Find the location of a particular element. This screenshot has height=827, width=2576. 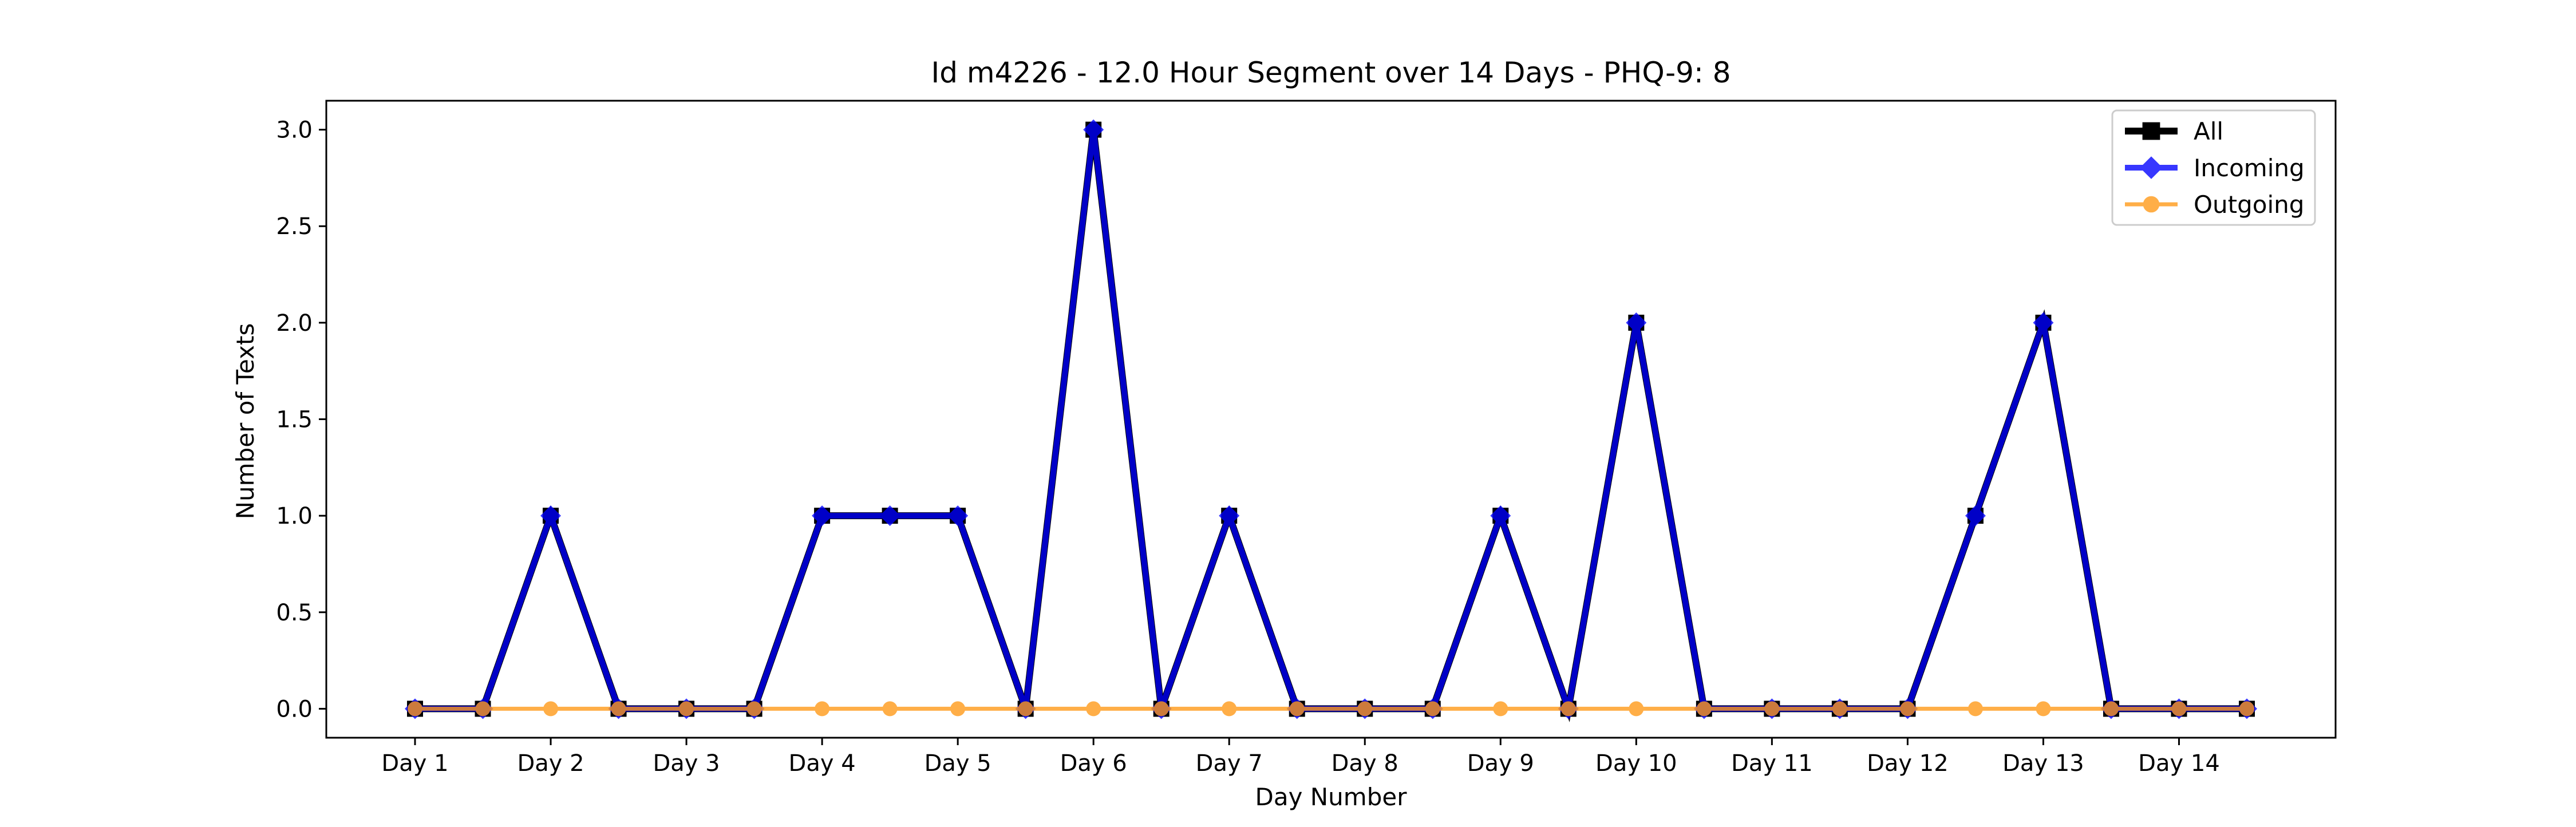

x-tick-label: Day 10 is located at coordinates (1636, 763).